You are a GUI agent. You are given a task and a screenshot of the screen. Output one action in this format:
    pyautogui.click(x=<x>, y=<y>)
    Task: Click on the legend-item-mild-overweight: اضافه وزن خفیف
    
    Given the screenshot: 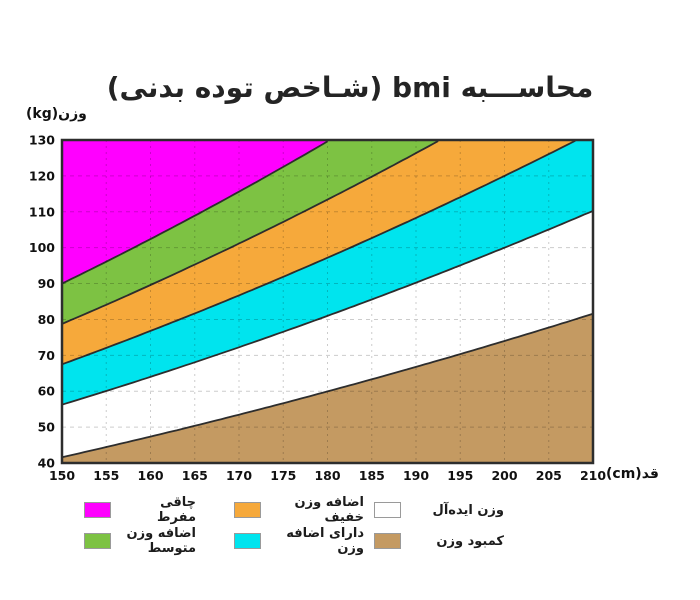 What is the action you would take?
    pyautogui.click(x=304, y=510)
    